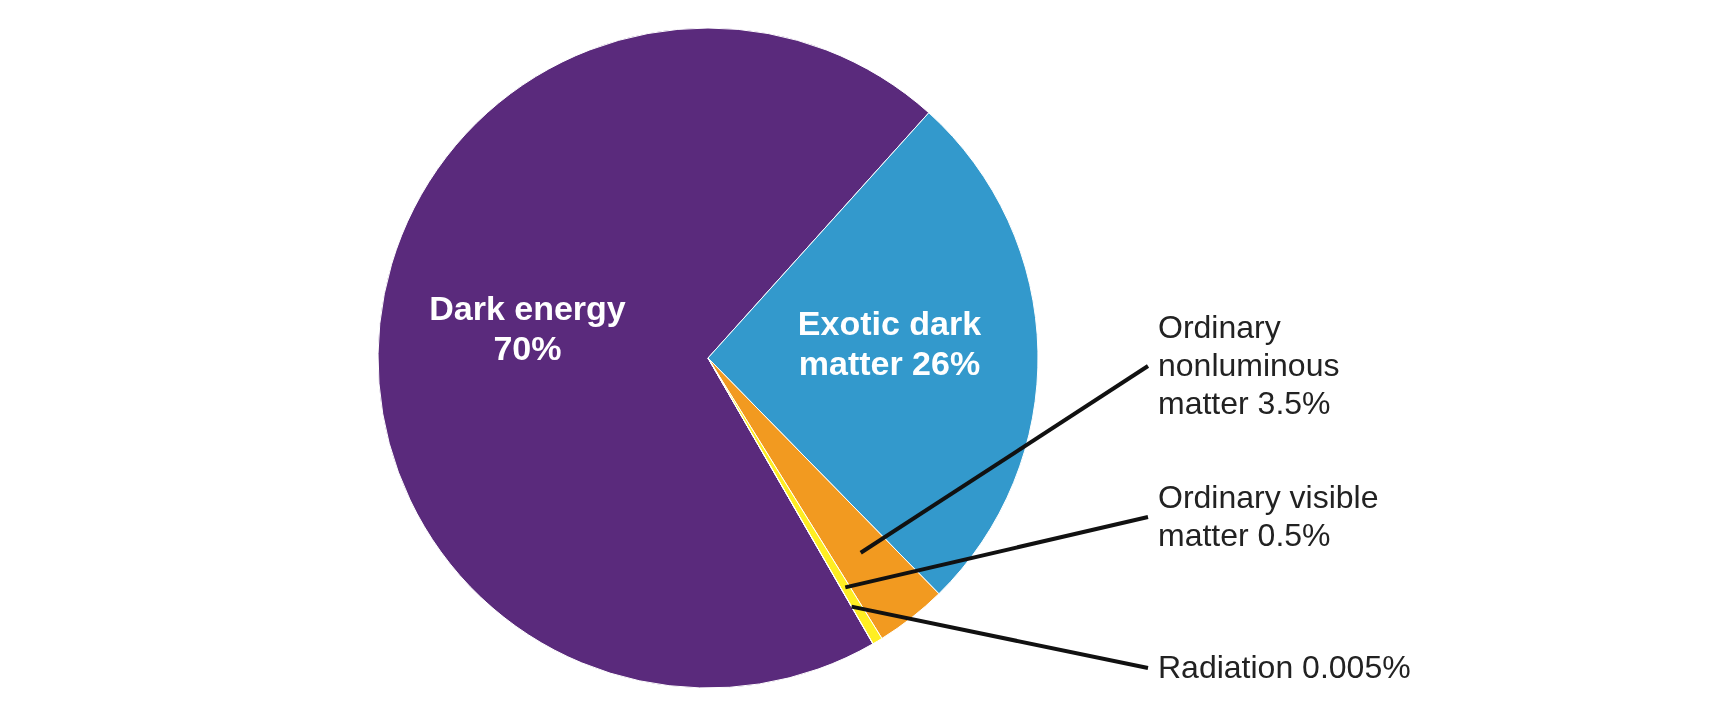 The image size is (1713, 724). Describe the element at coordinates (527, 348) in the screenshot. I see `data-label: 70%` at that location.